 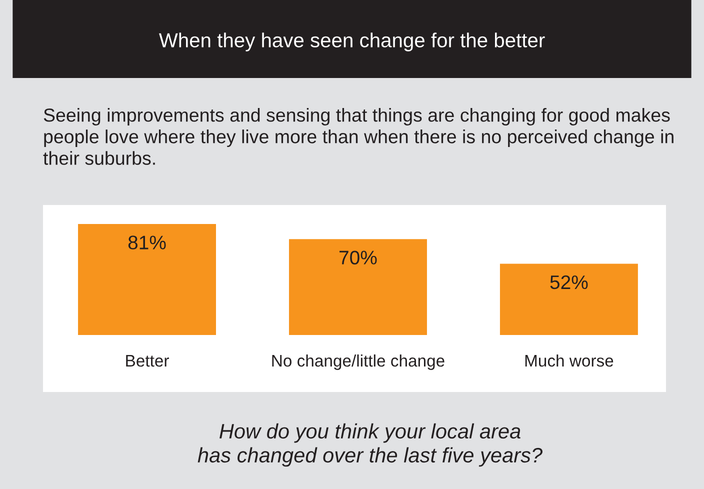 What do you see at coordinates (569, 360) in the screenshot?
I see `x-tick-label: Much worse` at bounding box center [569, 360].